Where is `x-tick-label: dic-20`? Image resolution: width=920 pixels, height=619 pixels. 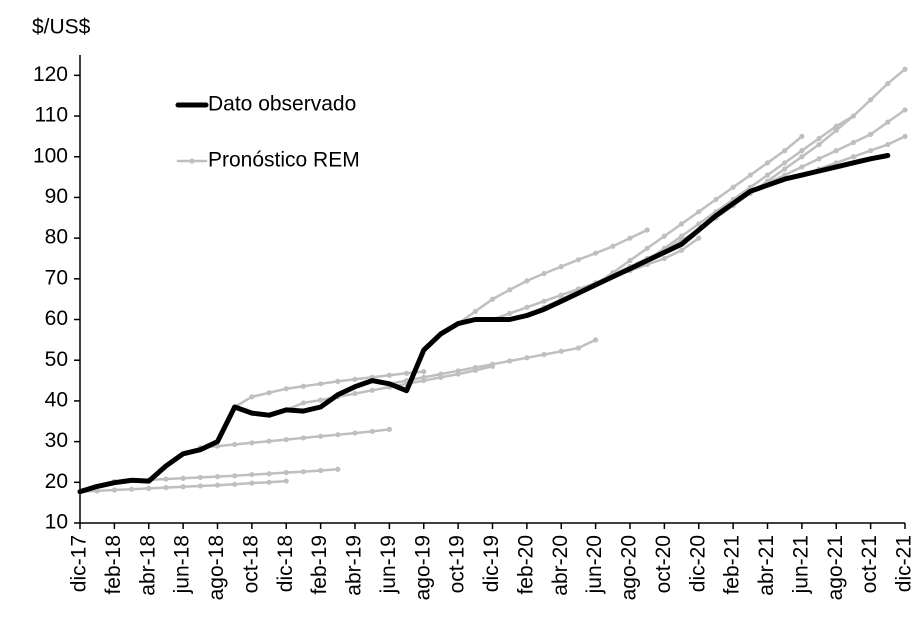 x-tick-label: dic-20 is located at coordinates (697, 563).